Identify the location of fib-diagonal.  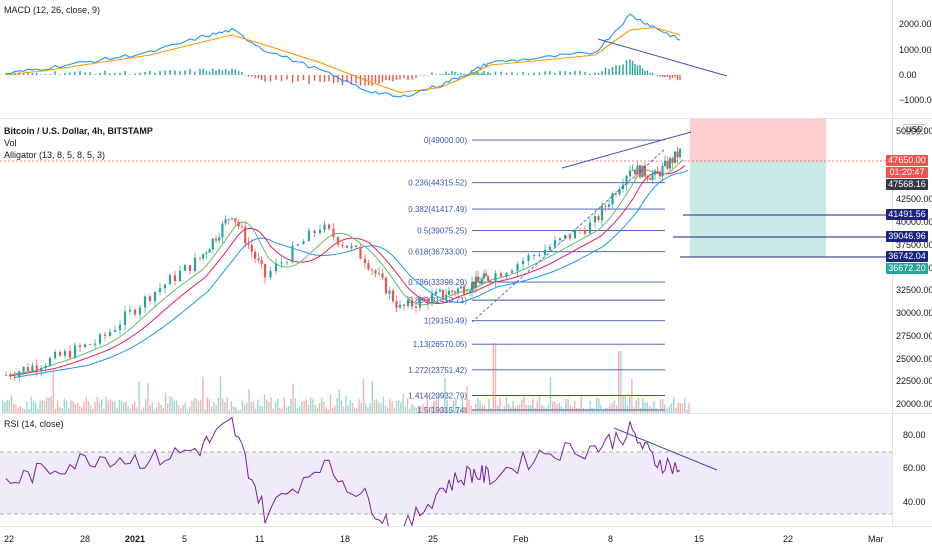
(568, 235).